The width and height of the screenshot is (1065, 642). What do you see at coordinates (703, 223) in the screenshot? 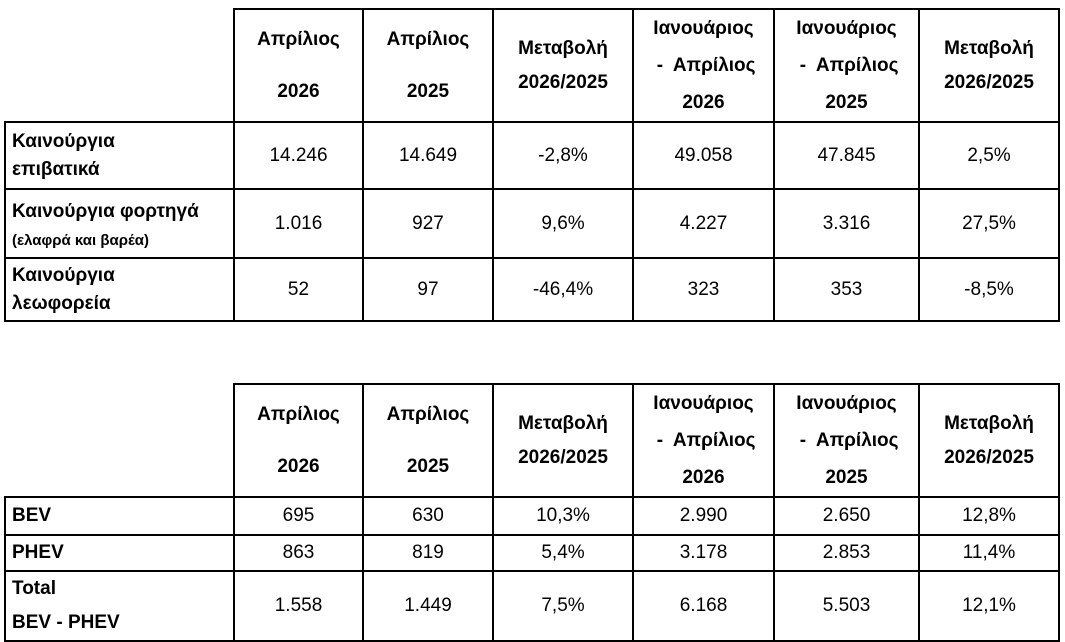
I see `value-cell: 4.227` at bounding box center [703, 223].